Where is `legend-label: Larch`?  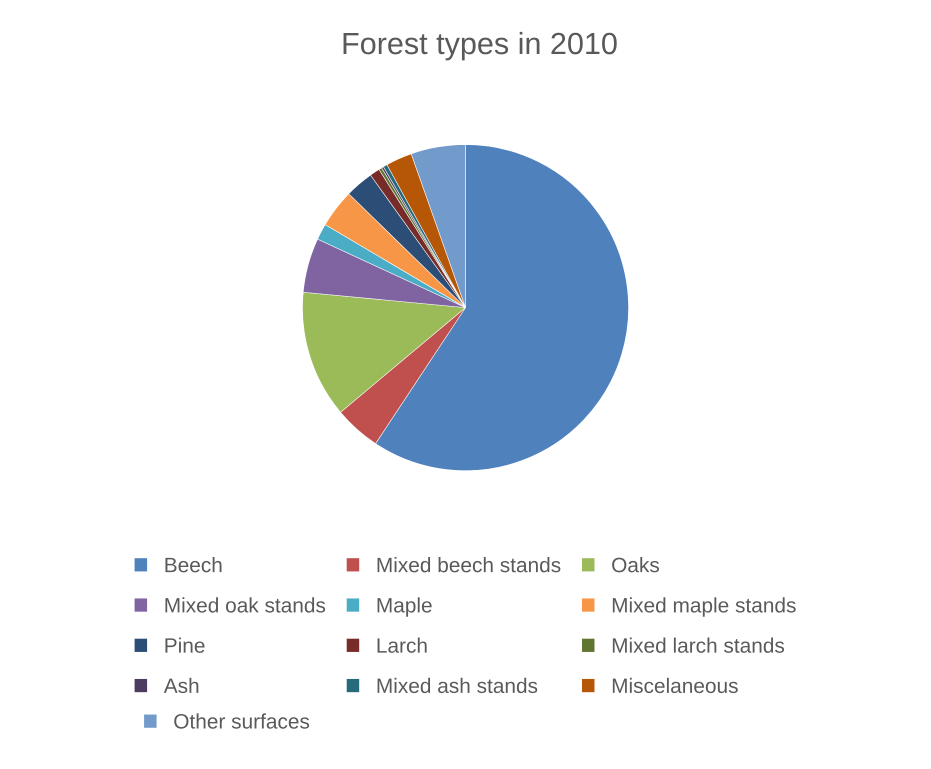 legend-label: Larch is located at coordinates (402, 645).